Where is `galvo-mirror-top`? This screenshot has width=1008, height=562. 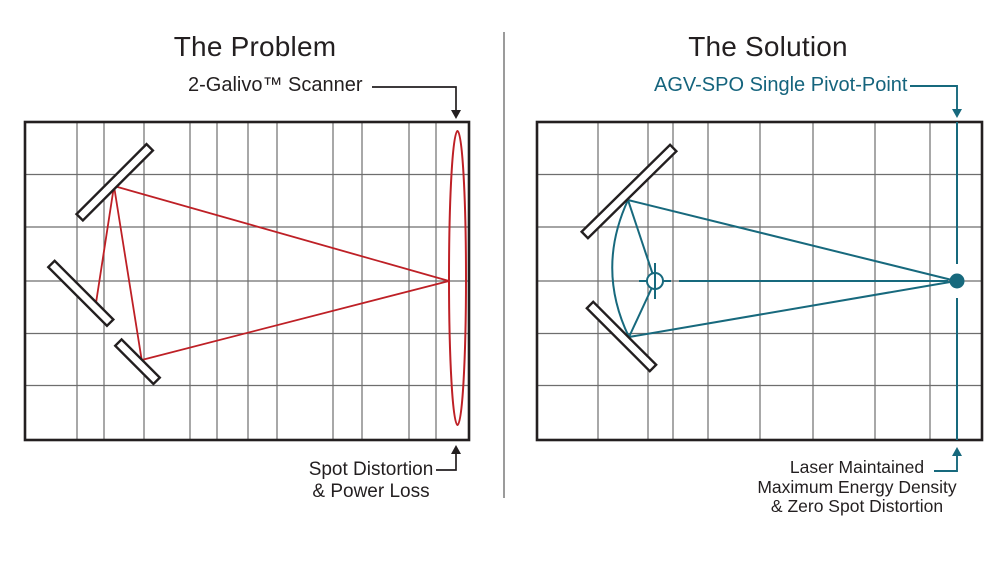 galvo-mirror-top is located at coordinates (114, 182).